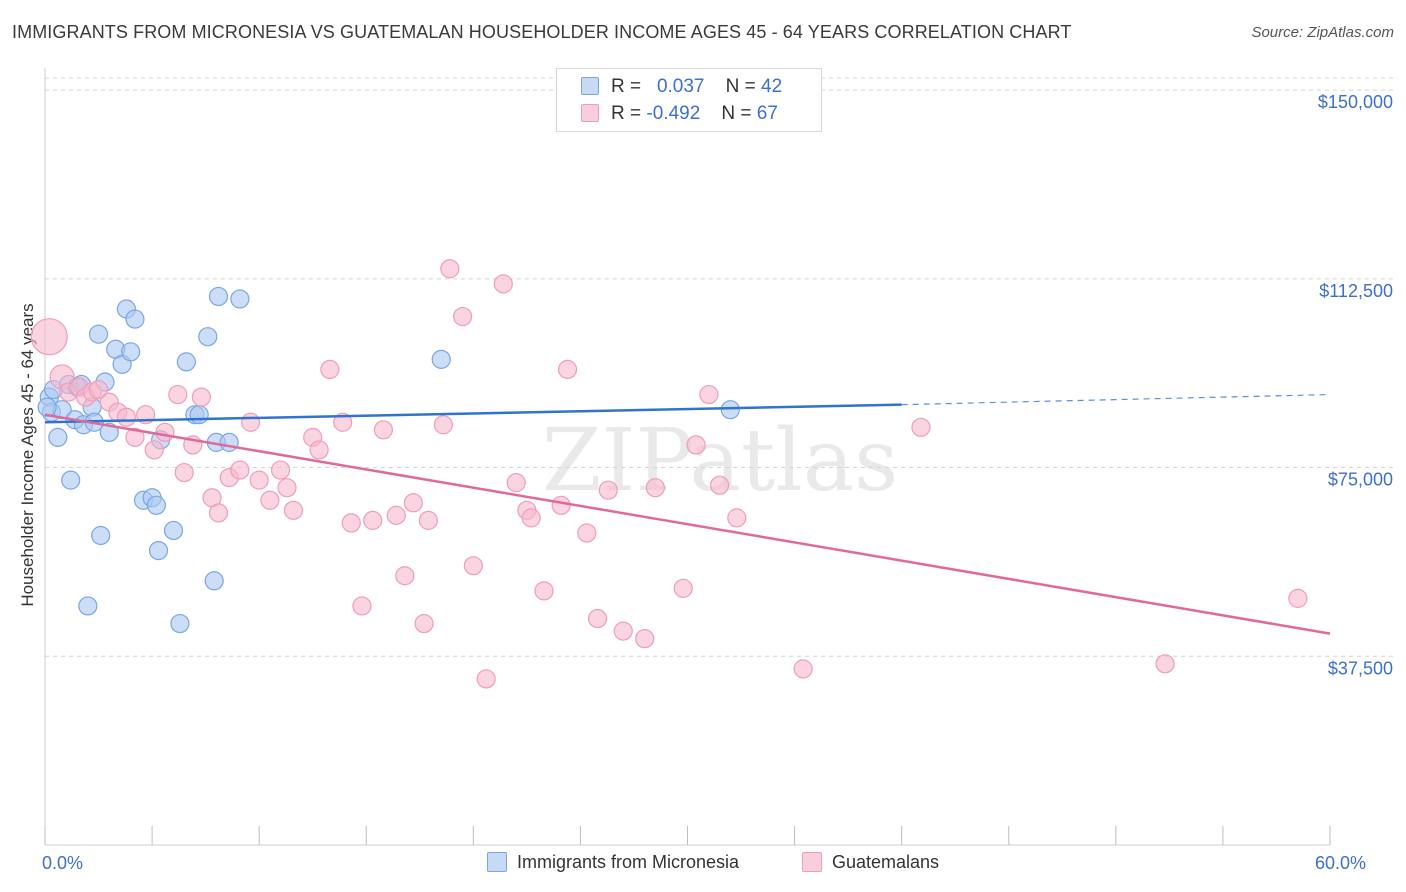  Describe the element at coordinates (772, 86) in the screenshot. I see `legend-n-value: 42` at that location.